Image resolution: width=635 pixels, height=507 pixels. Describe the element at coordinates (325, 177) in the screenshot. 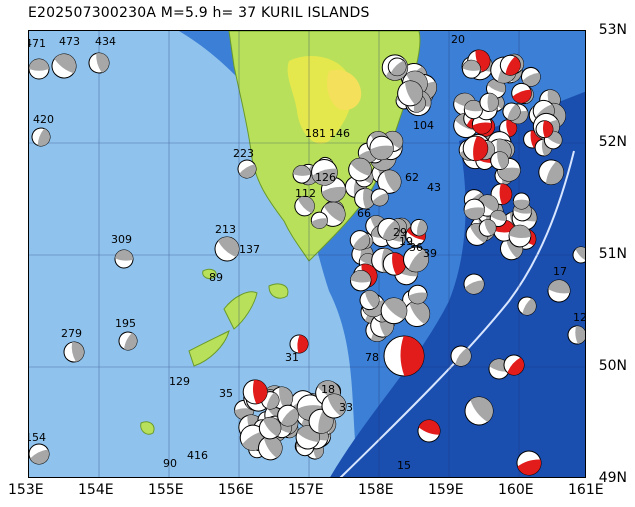

I see `event-label: 126` at that location.